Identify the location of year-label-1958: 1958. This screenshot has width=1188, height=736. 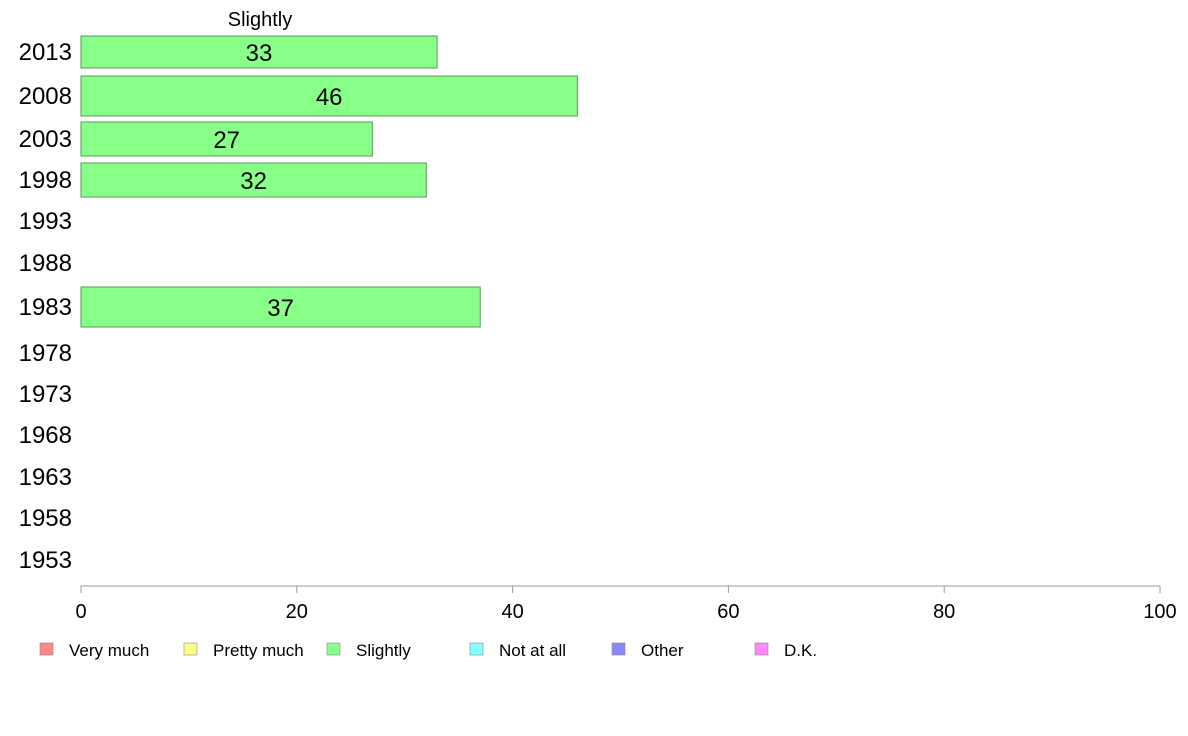
(45, 518).